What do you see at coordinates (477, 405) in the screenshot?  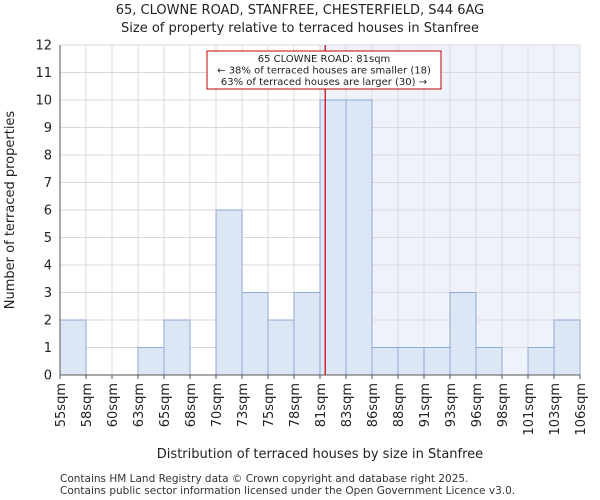 I see `x-tick-label: 96sqm` at bounding box center [477, 405].